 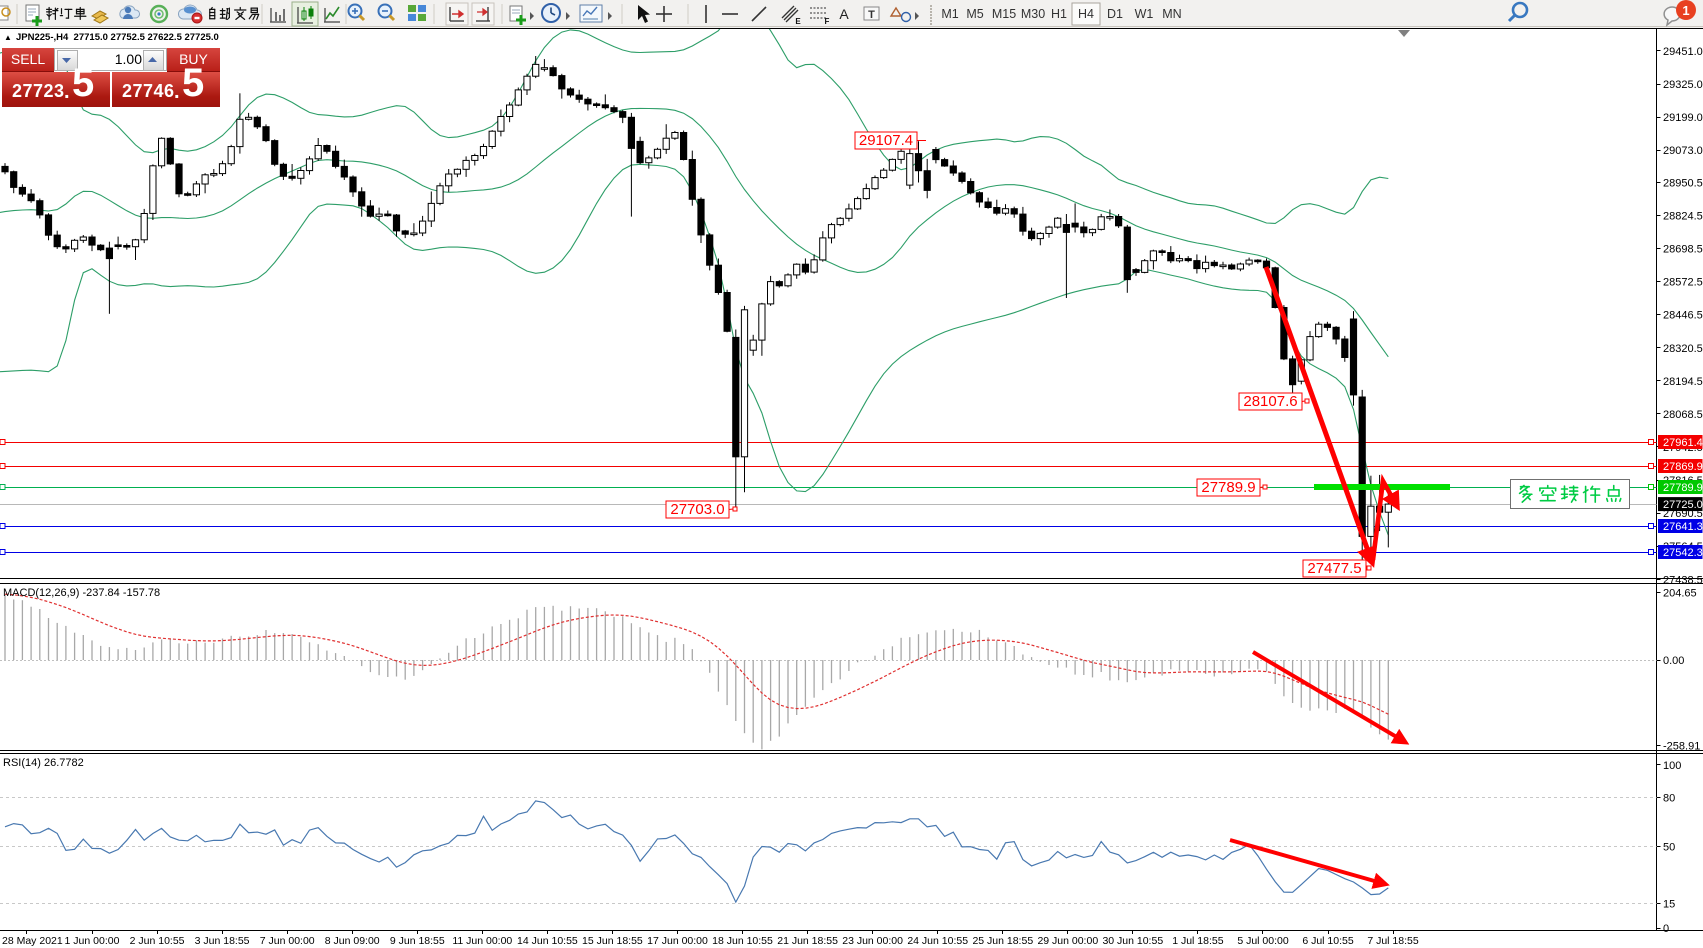 What do you see at coordinates (742, 941) in the screenshot?
I see `svg-text: 18 Jun 10:55` at bounding box center [742, 941].